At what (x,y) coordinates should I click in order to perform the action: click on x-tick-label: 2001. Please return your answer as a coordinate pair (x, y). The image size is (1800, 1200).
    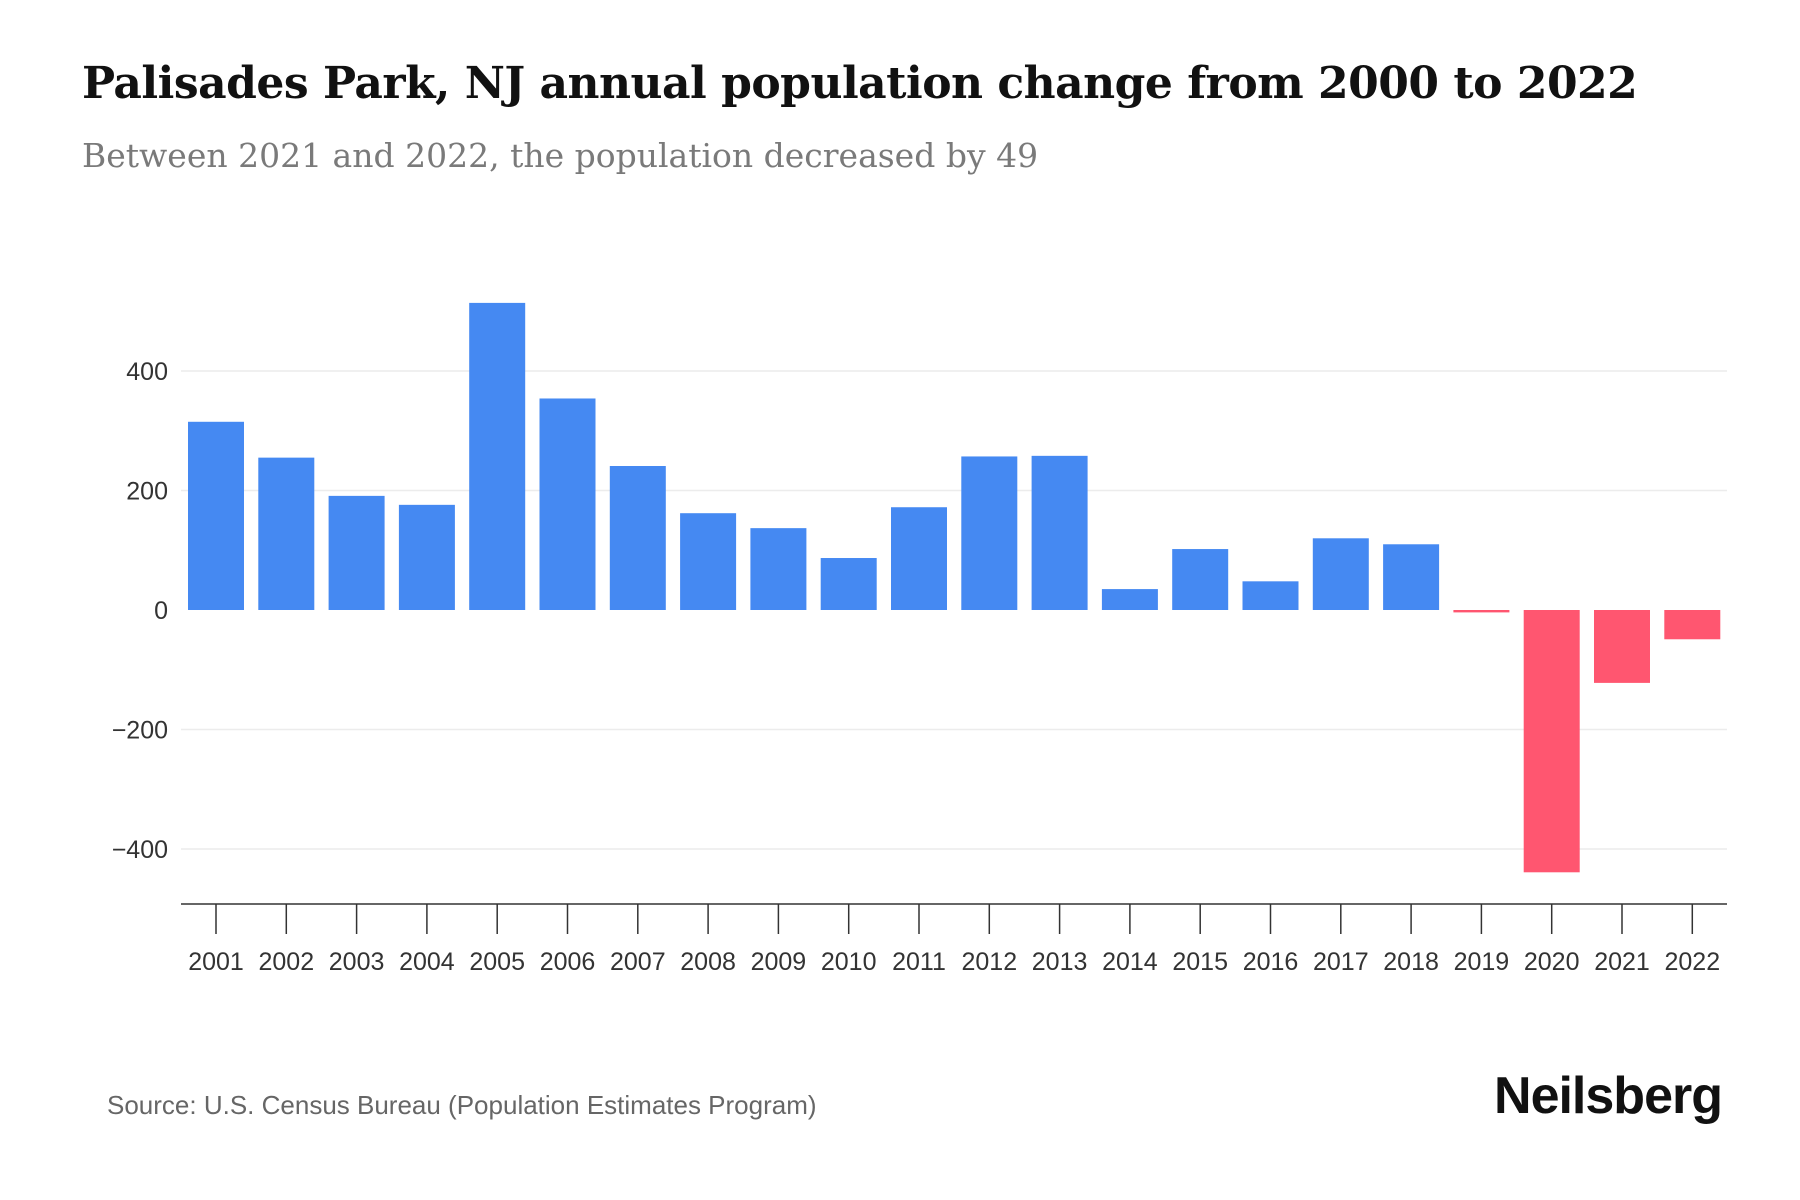
    Looking at the image, I should click on (216, 962).